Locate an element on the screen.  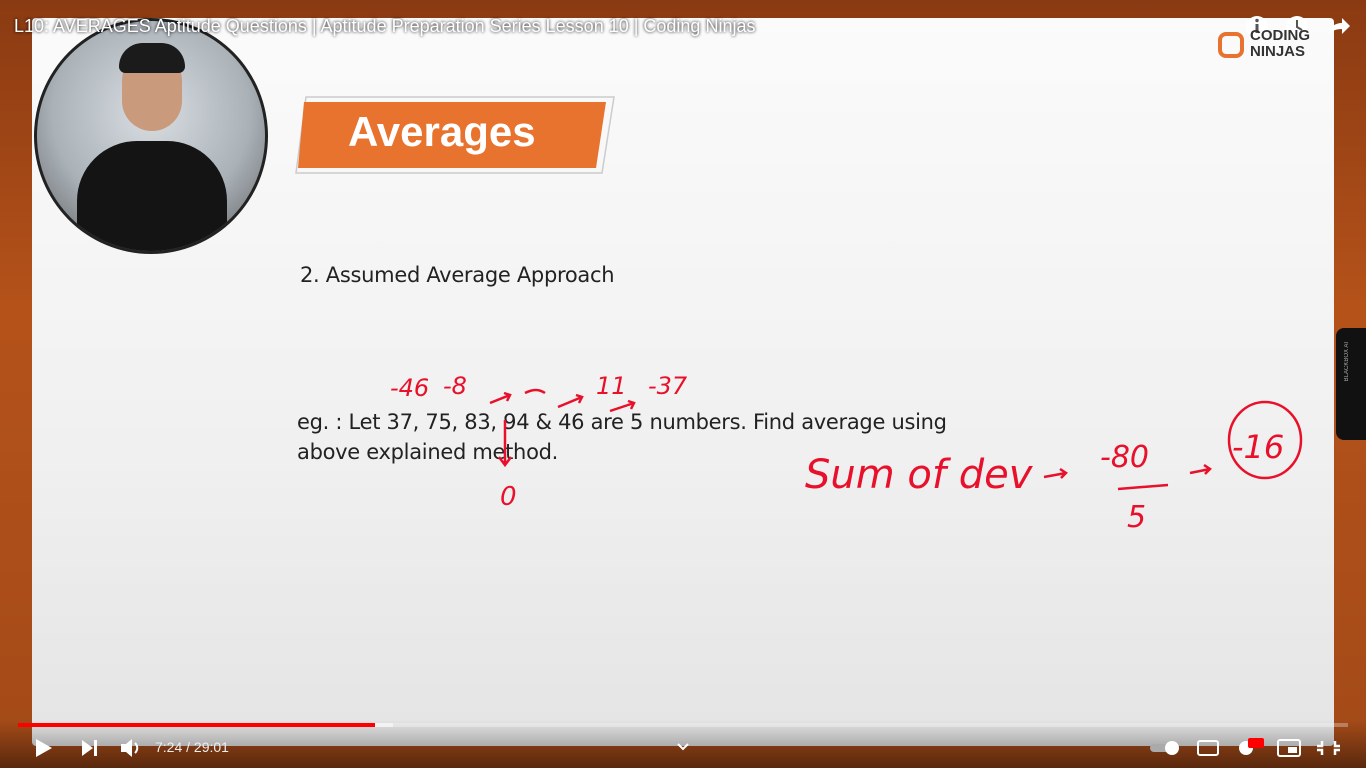
deviation: -46 is located at coordinates (410, 388).